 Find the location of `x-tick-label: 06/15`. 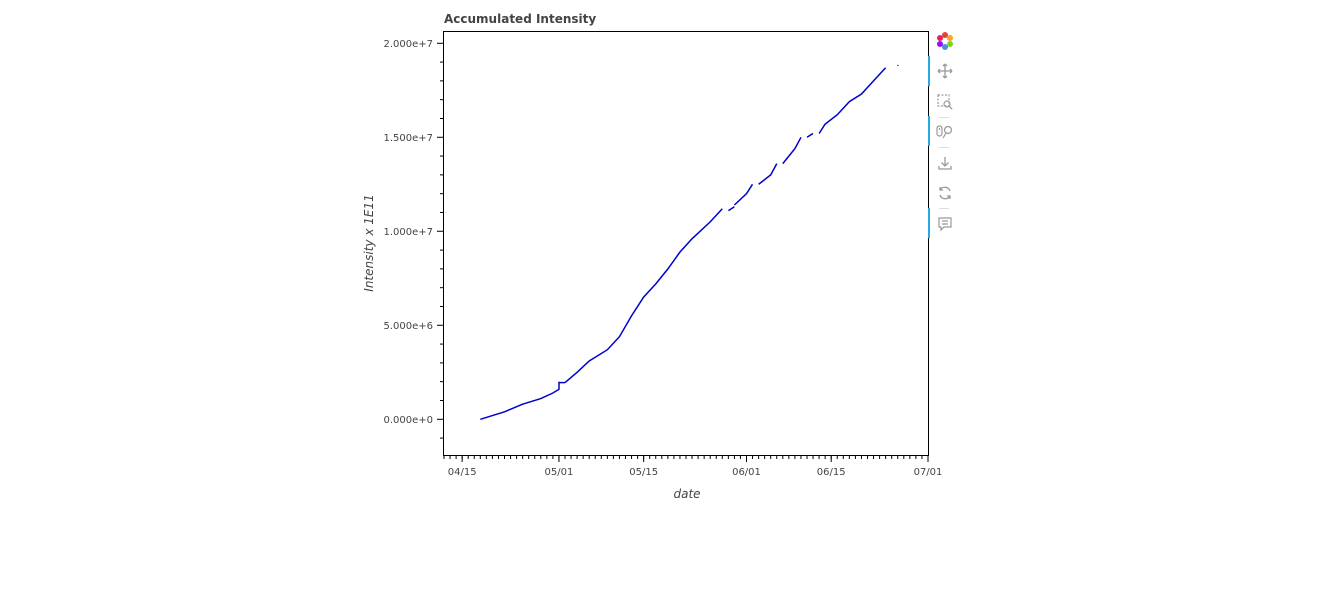

x-tick-label: 06/15 is located at coordinates (831, 472).